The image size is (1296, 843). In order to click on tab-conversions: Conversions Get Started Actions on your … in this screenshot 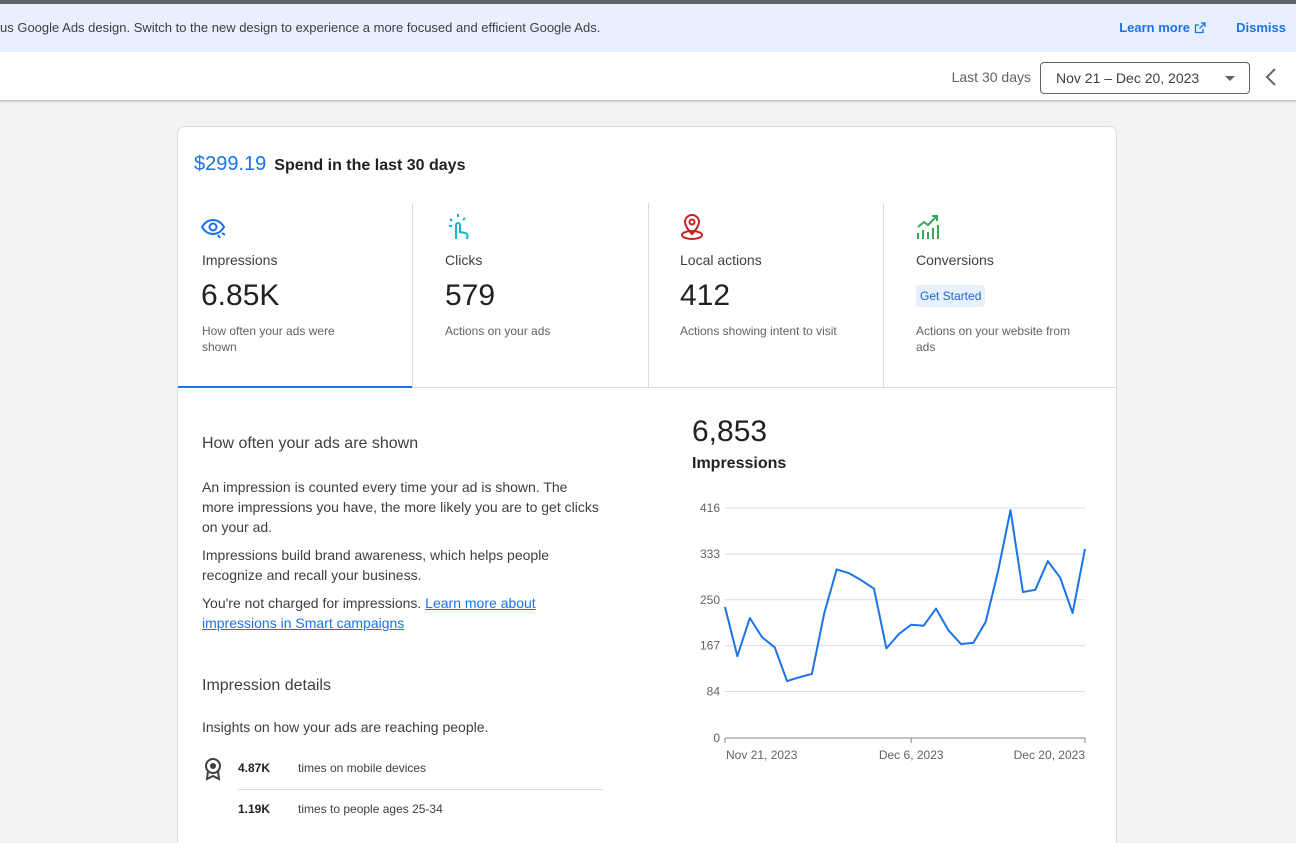, I will do `click(999, 295)`.